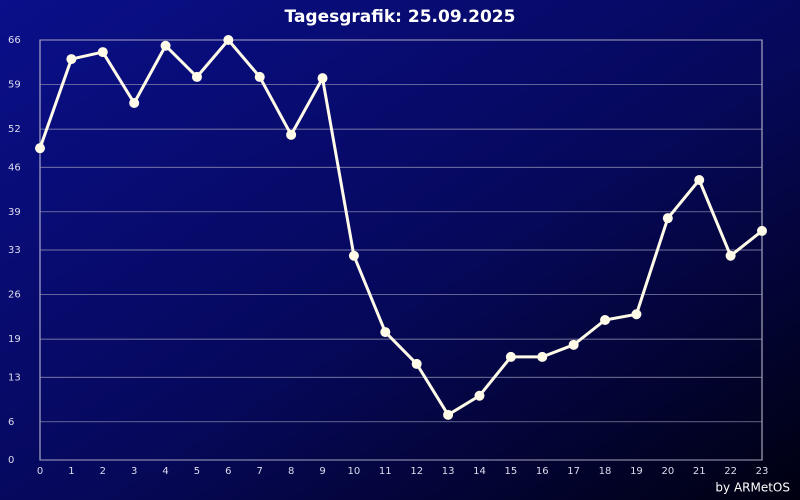 The height and width of the screenshot is (500, 800). Describe the element at coordinates (14, 85) in the screenshot. I see `y-tick-label: 59` at that location.